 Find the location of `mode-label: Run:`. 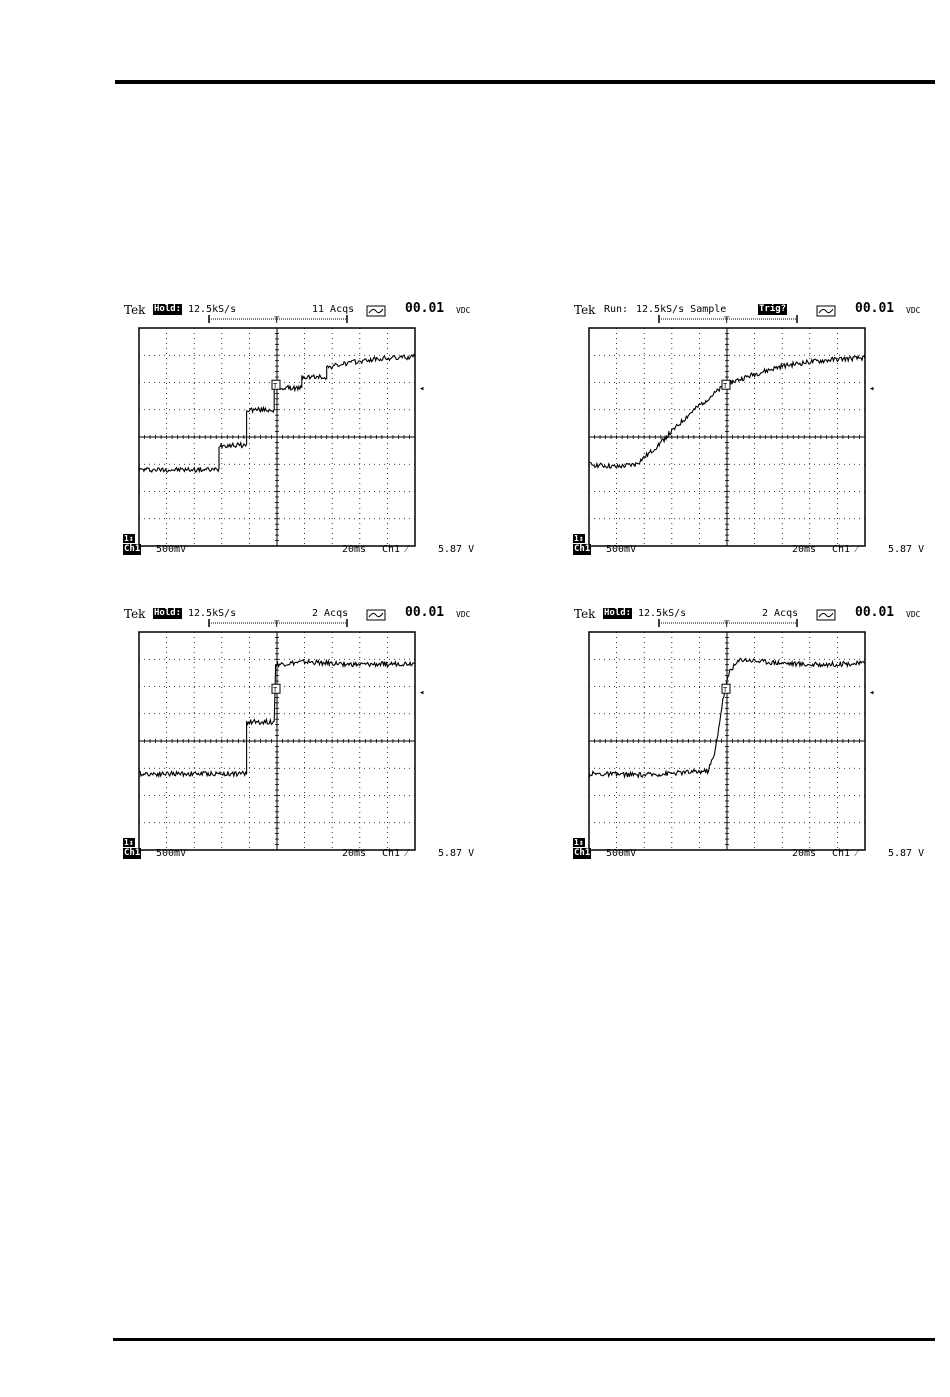

mode-label: Run: is located at coordinates (616, 309).